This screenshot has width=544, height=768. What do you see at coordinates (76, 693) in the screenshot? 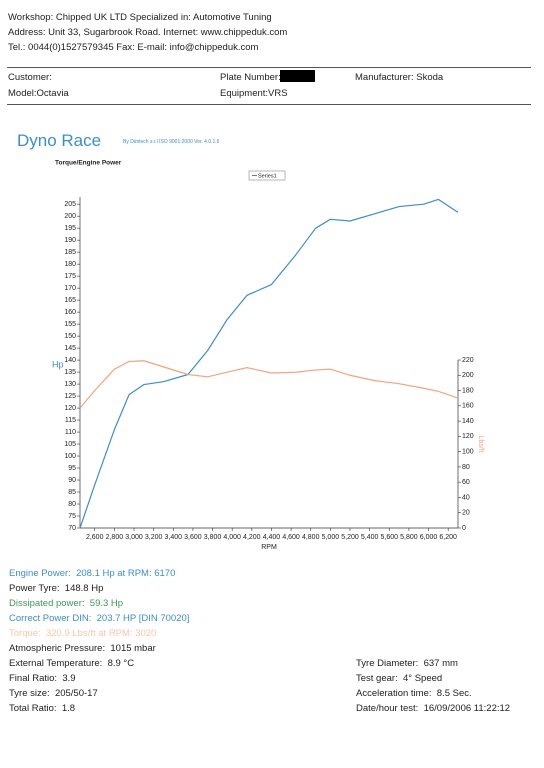
I see `result-value: 205/50-17` at bounding box center [76, 693].